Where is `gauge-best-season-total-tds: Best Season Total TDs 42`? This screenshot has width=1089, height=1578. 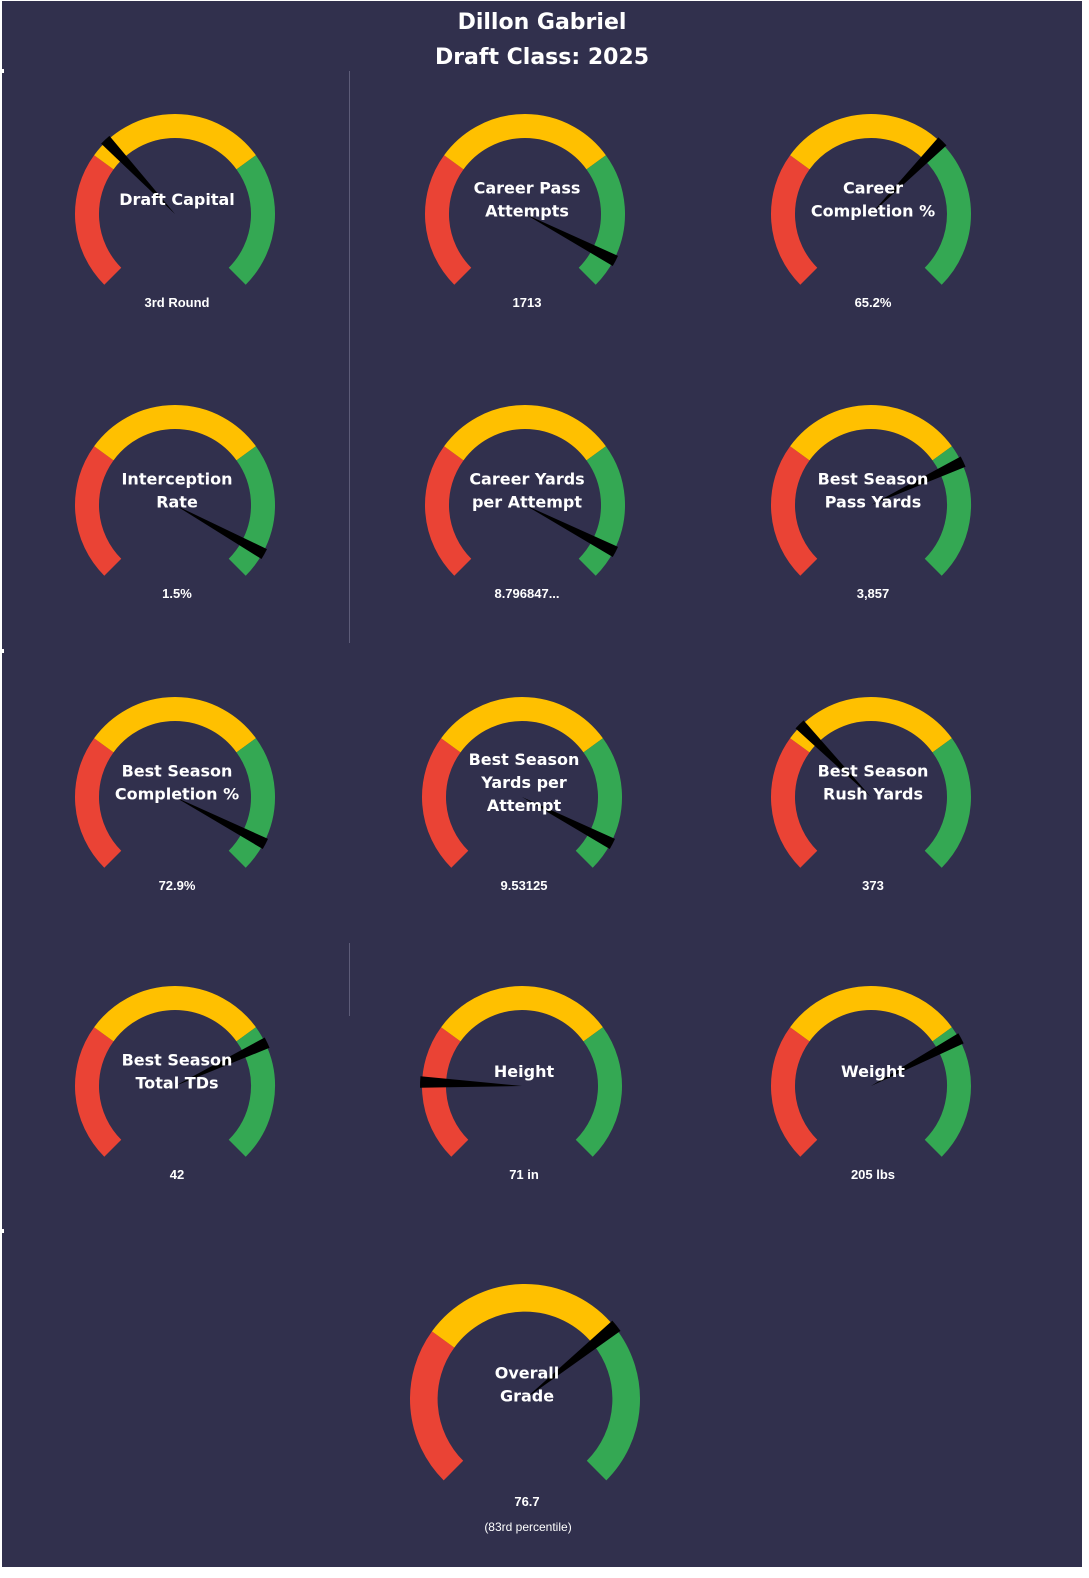
gauge-best-season-total-tds: Best Season Total TDs 42 is located at coordinates (175, 1084).